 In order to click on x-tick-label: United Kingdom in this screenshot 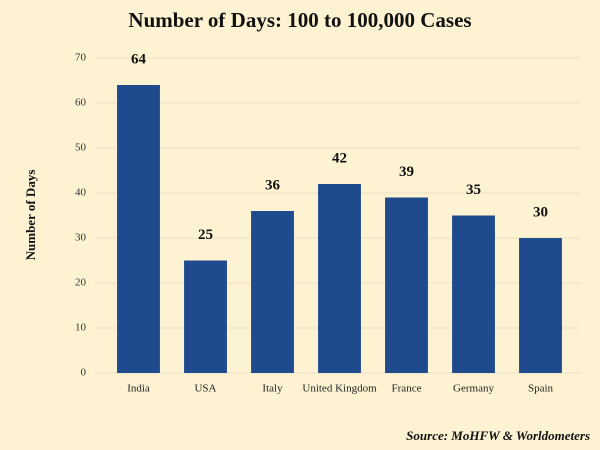, I will do `click(339, 389)`.